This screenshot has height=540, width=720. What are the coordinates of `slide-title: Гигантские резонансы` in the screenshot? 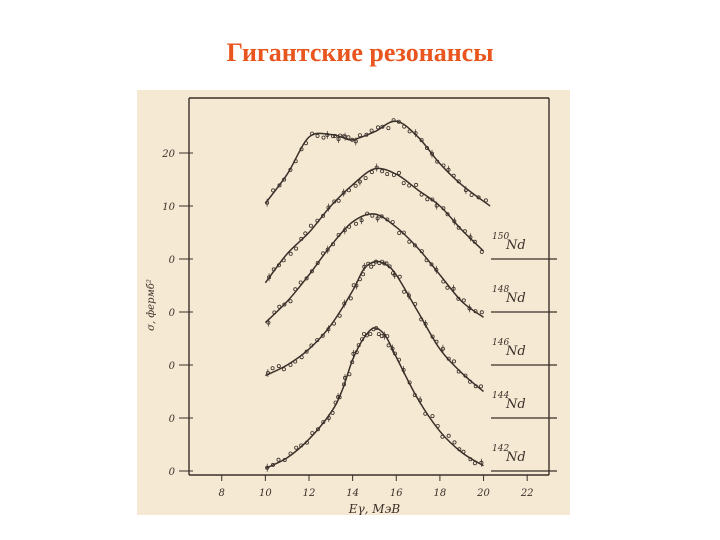 It's located at (360, 52).